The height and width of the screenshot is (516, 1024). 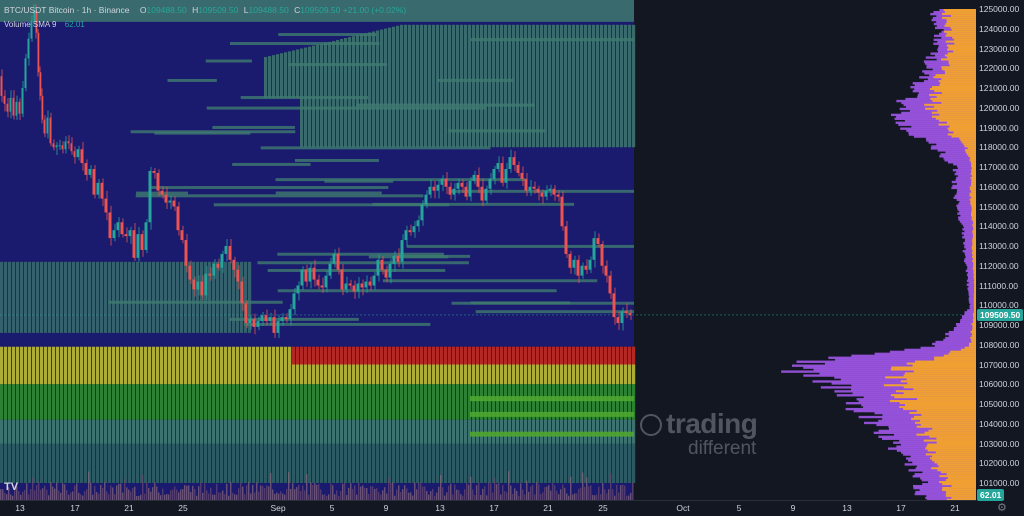 What do you see at coordinates (44, 24) in the screenshot?
I see `volume-legend: Volume SMA 9 62.01` at bounding box center [44, 24].